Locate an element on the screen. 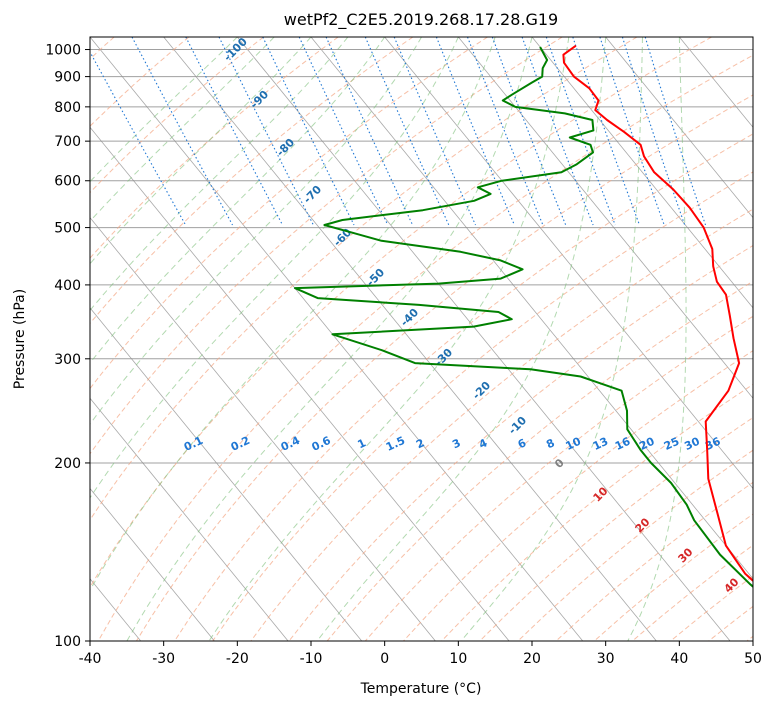 Image resolution: width=775 pixels, height=708 pixels. mixing-ratio-label: 2 is located at coordinates (420, 443).